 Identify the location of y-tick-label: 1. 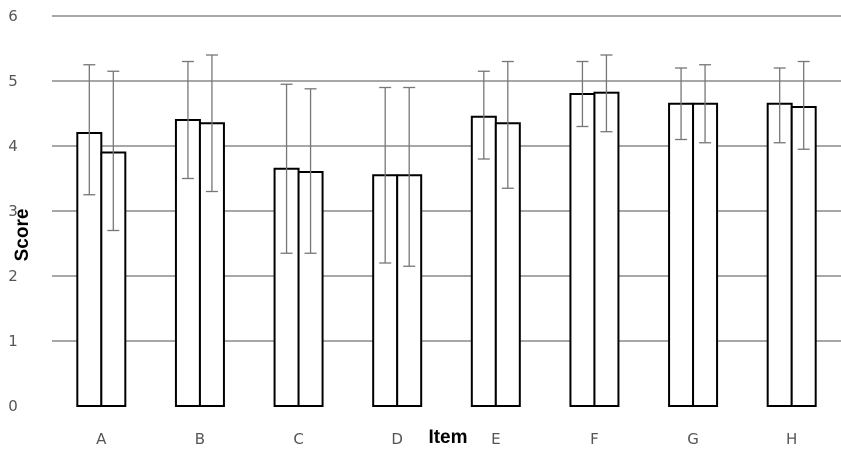
(13, 341).